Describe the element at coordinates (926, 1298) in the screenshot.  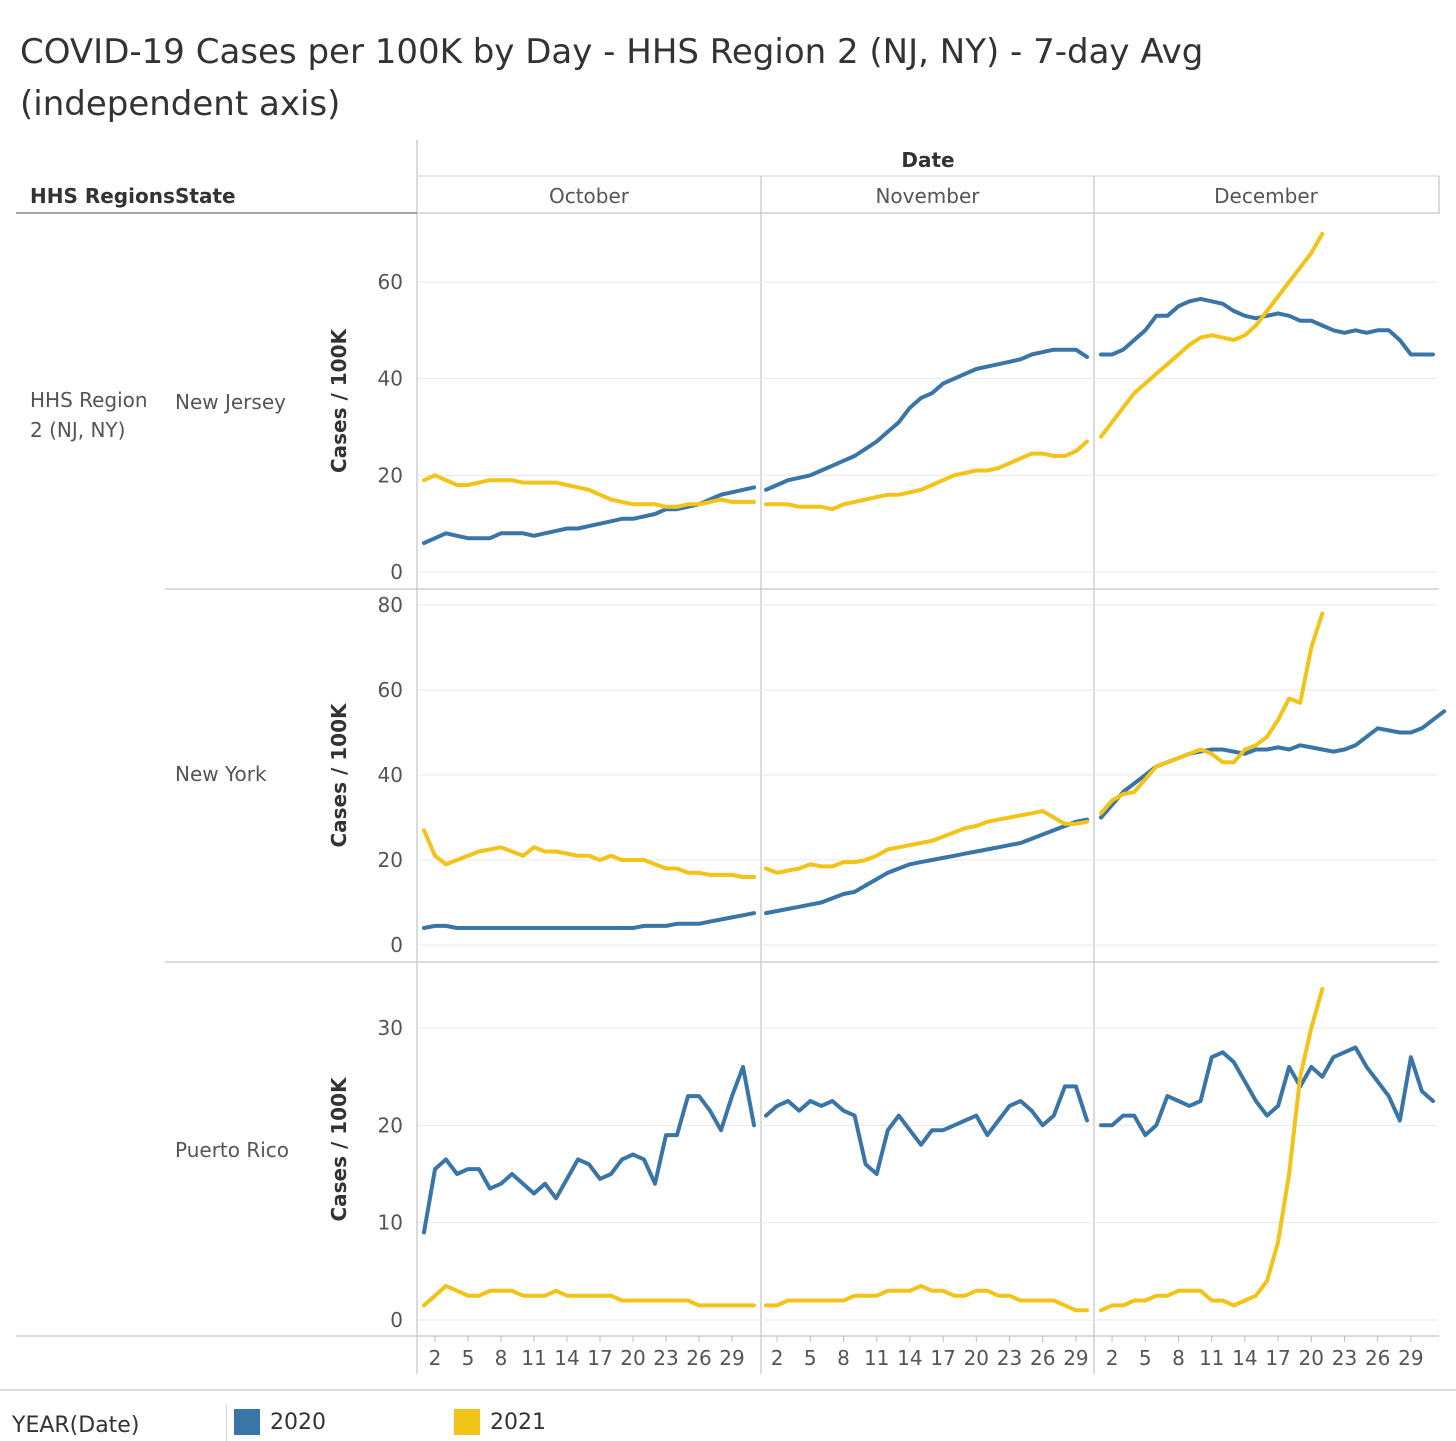
I see `series-2021-puerto-rico-november` at that location.